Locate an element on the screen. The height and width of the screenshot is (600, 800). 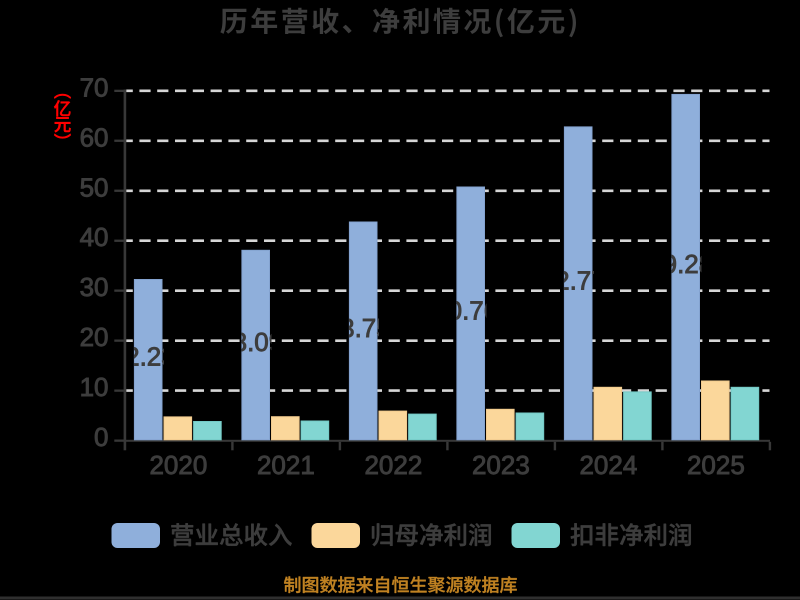
svg-text: 60 is located at coordinates (94, 137).